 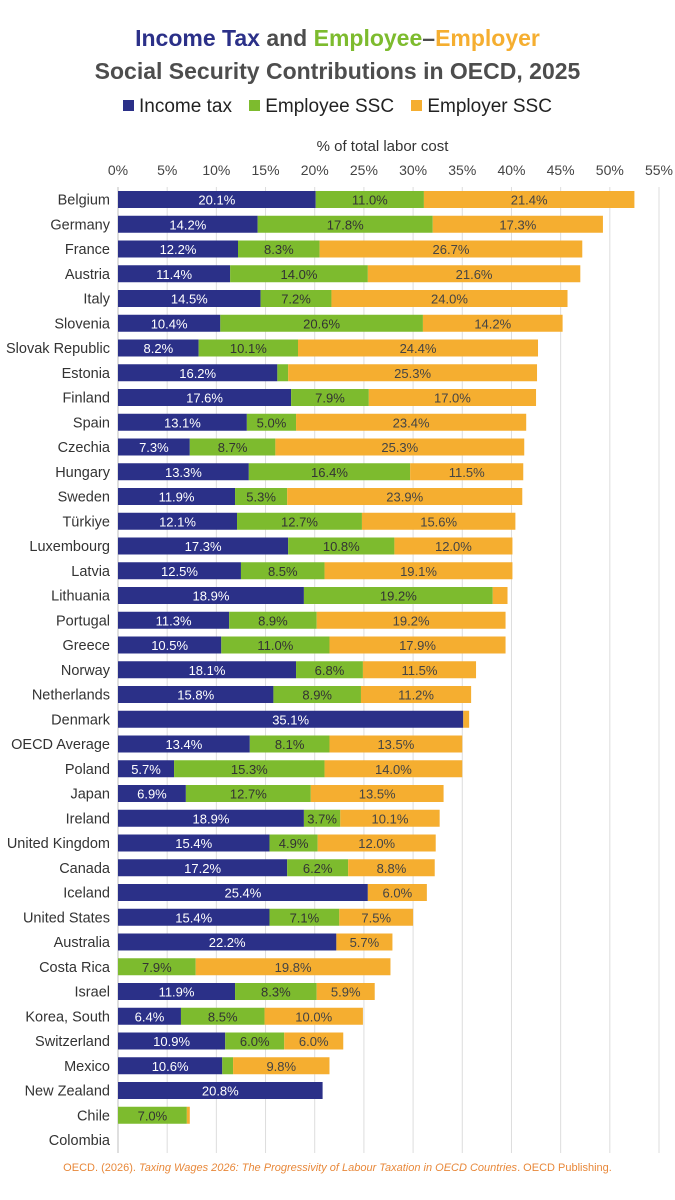 What do you see at coordinates (152, 793) in the screenshot?
I see `bar-income-tax-japan` at bounding box center [152, 793].